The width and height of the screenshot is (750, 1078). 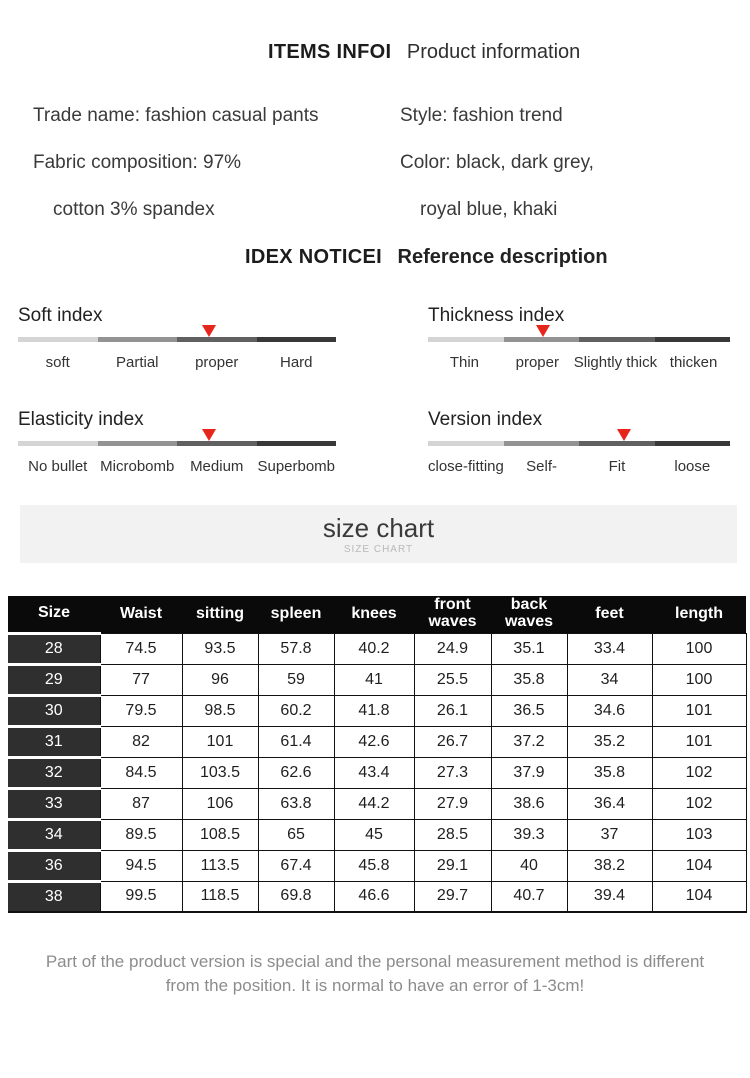 What do you see at coordinates (296, 466) in the screenshot?
I see `index-label: Superbomb` at bounding box center [296, 466].